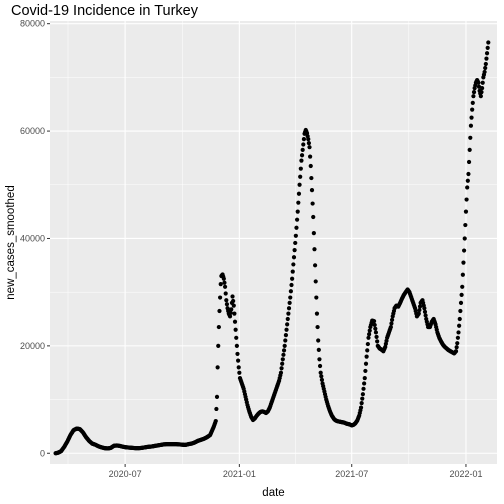  Describe the element at coordinates (125, 474) in the screenshot. I see `x-tick-label: 2020-07` at that location.